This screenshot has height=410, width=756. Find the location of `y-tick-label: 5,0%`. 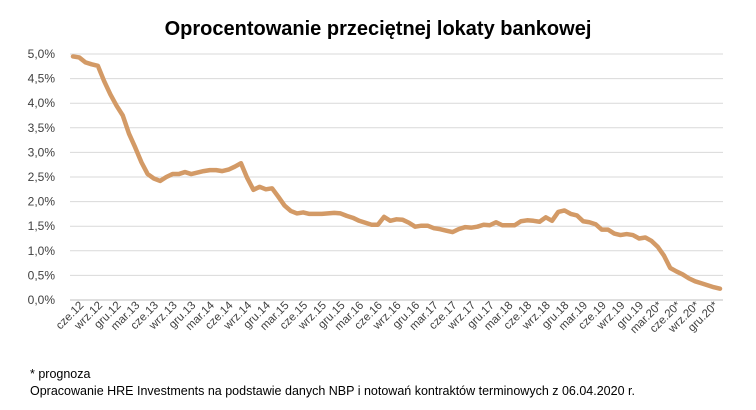

y-tick-label: 5,0% is located at coordinates (42, 54).